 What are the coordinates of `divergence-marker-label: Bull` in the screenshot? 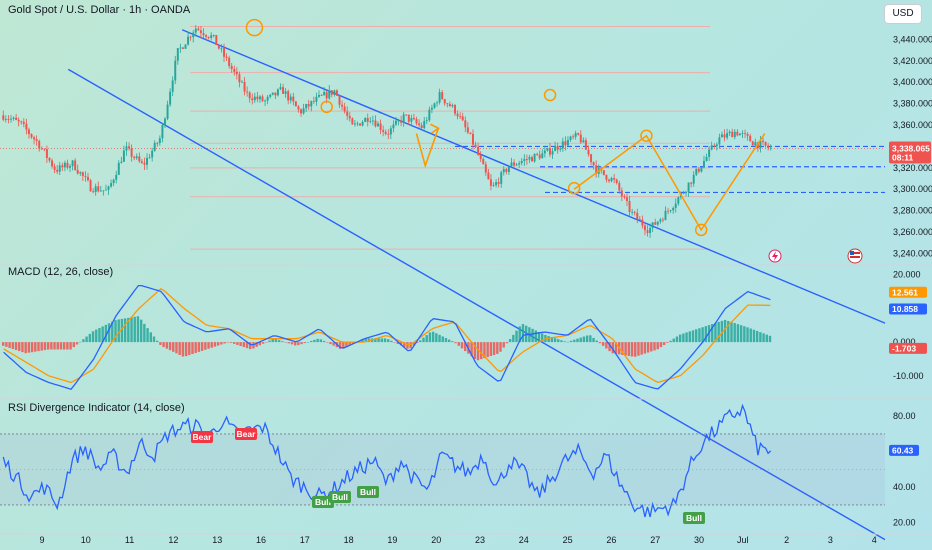 It's located at (368, 492).